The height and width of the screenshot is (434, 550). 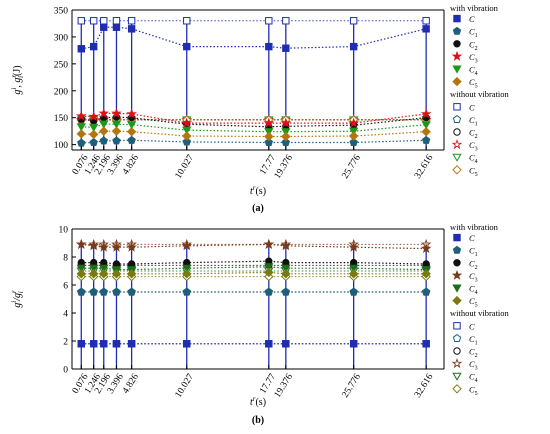 I want to click on y-tick-label: 0, so click(x=65, y=371).